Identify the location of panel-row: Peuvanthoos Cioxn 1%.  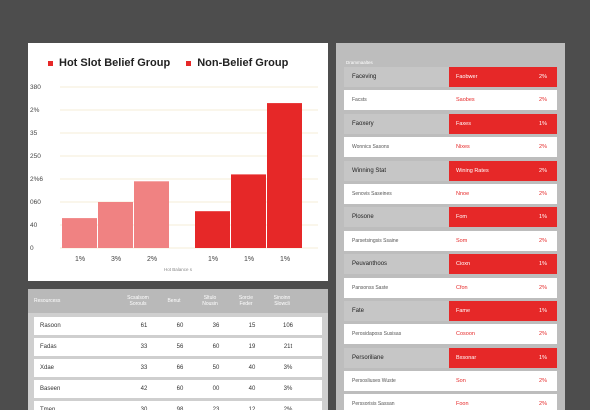
(450, 264).